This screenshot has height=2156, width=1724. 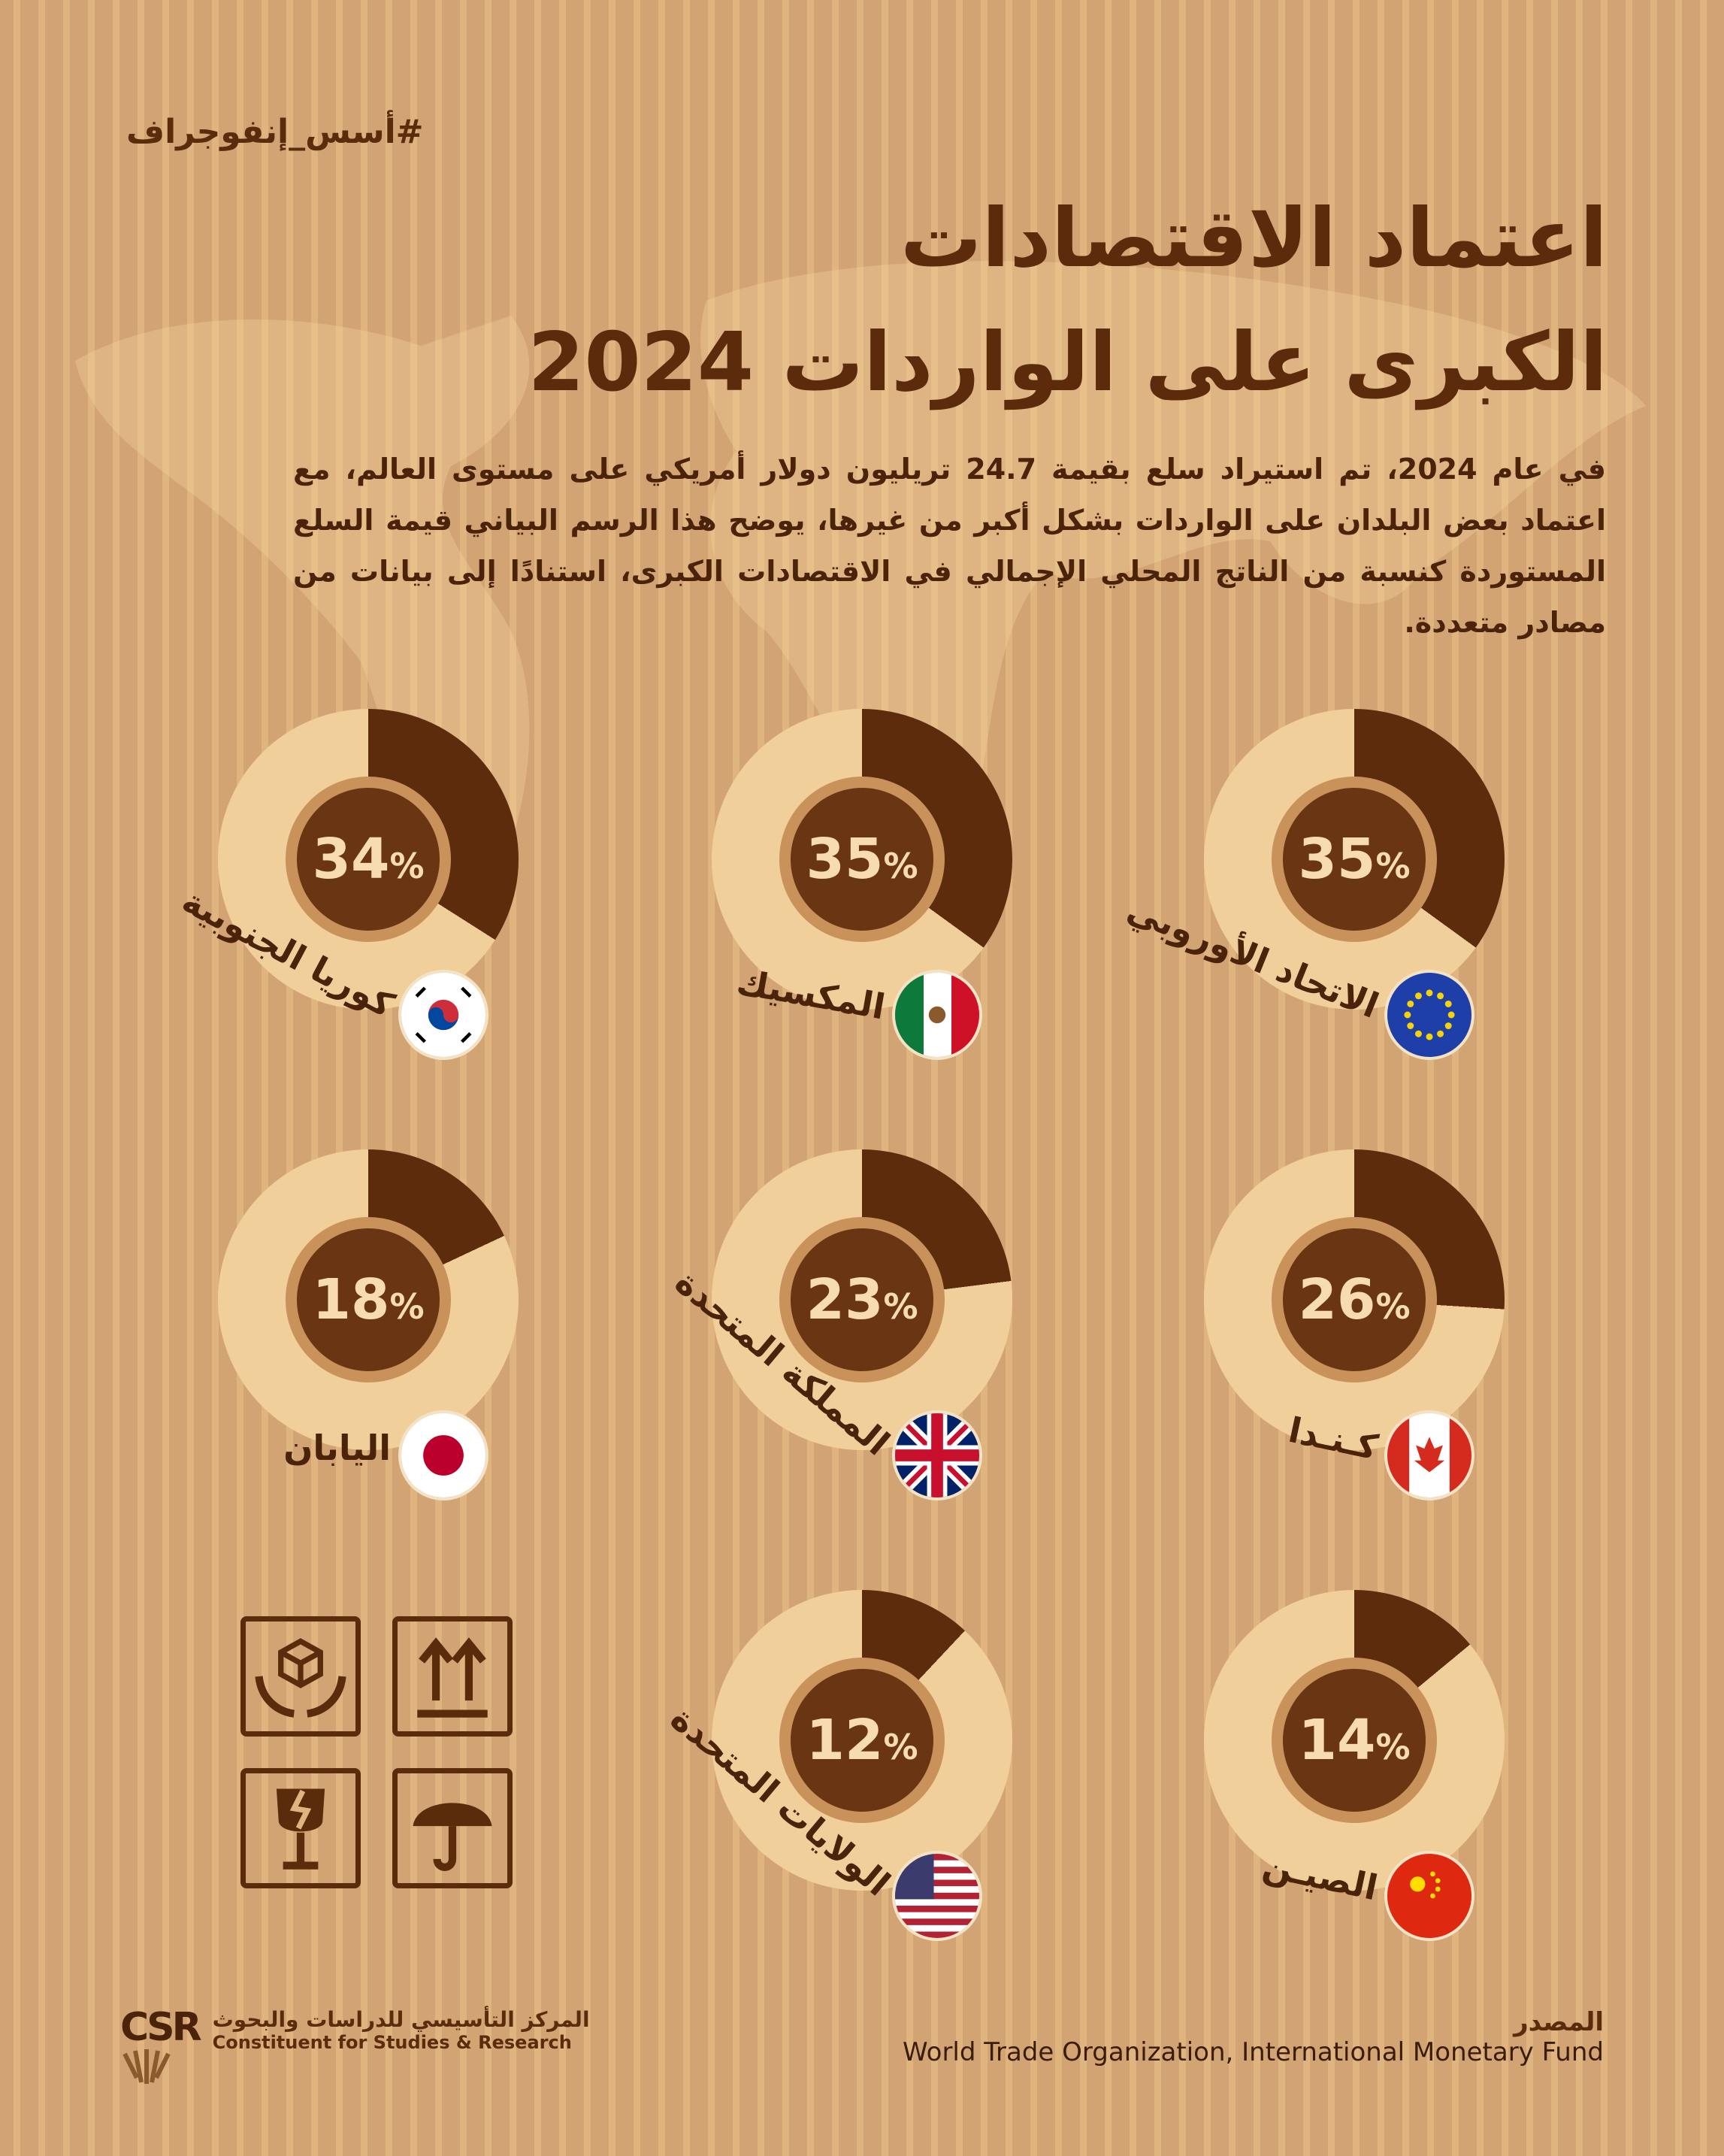 I want to click on this-side-up-icon, so click(x=452, y=1676).